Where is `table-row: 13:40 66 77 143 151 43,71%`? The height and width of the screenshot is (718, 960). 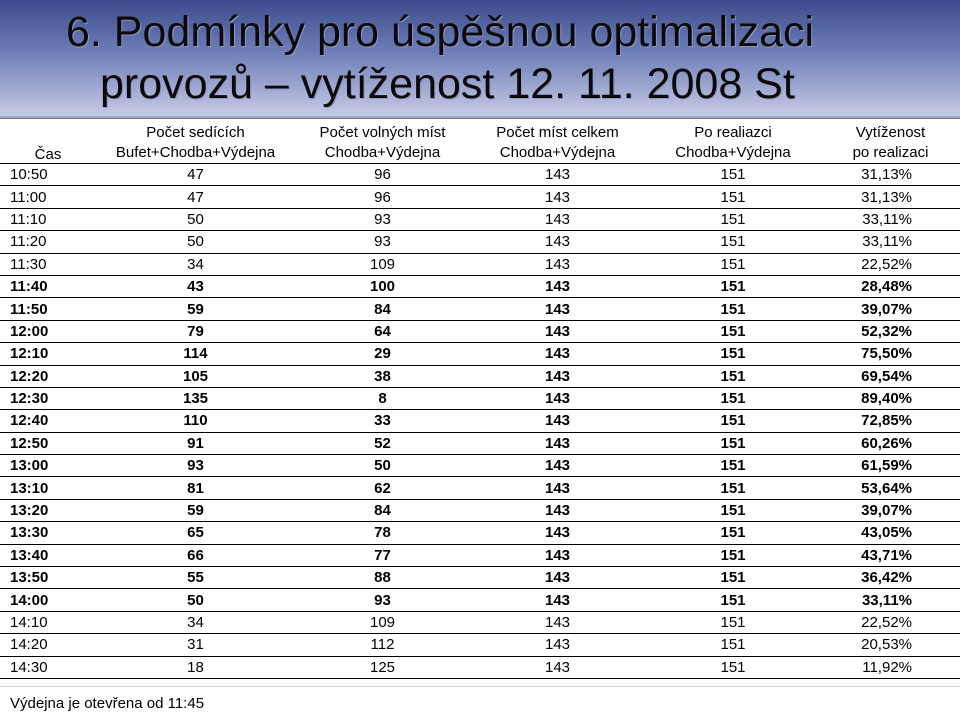 table-row: 13:40 66 77 143 151 43,71% is located at coordinates (480, 556).